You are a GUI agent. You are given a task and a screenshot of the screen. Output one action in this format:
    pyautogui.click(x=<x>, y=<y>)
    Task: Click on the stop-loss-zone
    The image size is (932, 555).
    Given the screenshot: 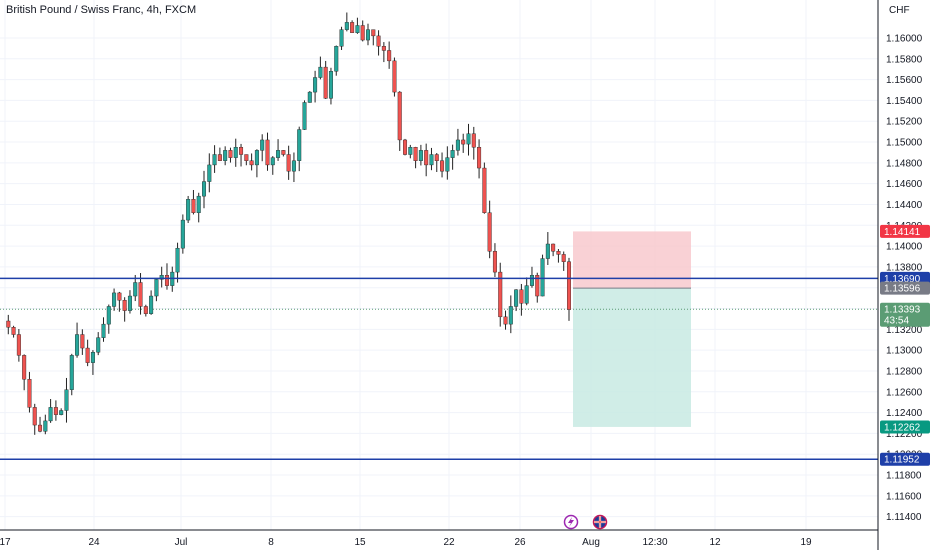 What is the action you would take?
    pyautogui.click(x=632, y=260)
    